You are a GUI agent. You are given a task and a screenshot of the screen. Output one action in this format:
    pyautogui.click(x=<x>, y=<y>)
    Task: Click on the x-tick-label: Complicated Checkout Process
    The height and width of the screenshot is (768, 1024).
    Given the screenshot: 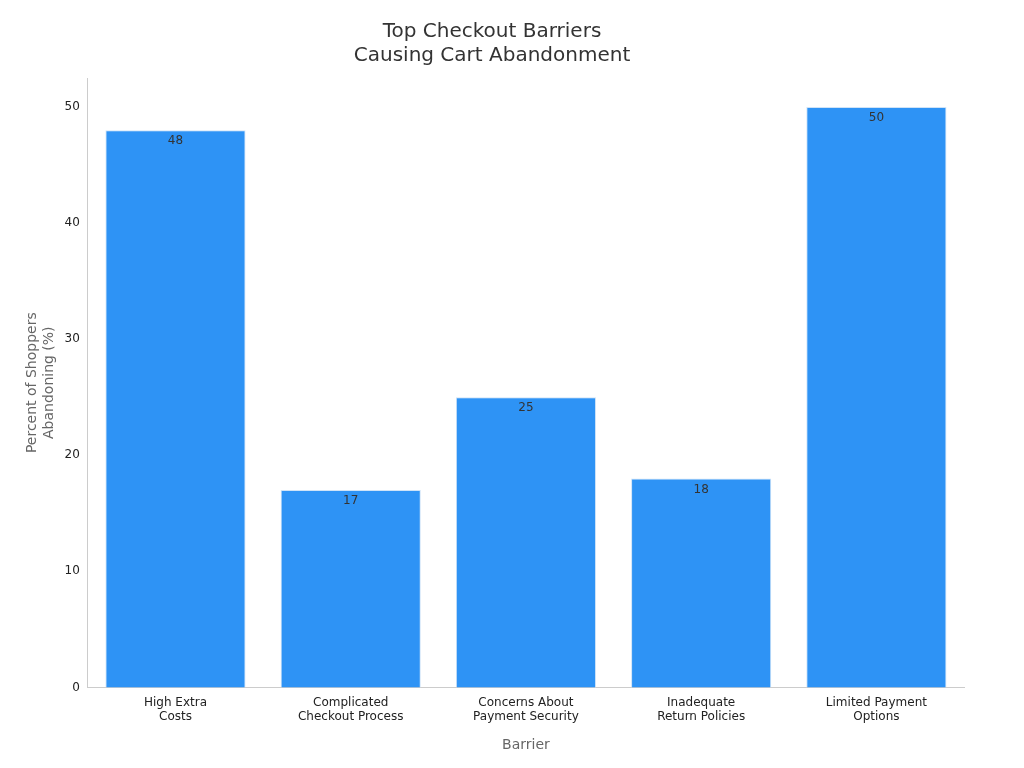 What is the action you would take?
    pyautogui.click(x=350, y=709)
    